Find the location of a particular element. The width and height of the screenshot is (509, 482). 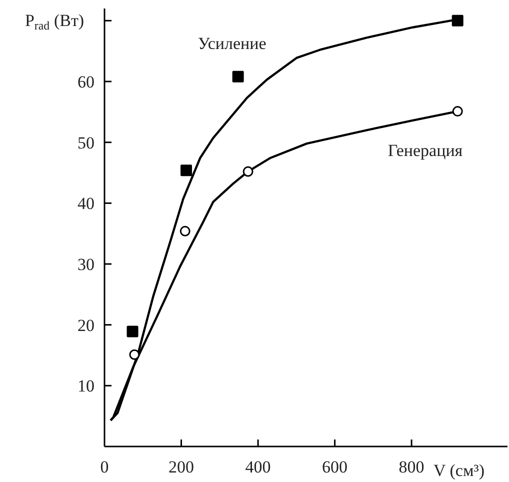

y-tick-label: 60 is located at coordinates (86, 82).